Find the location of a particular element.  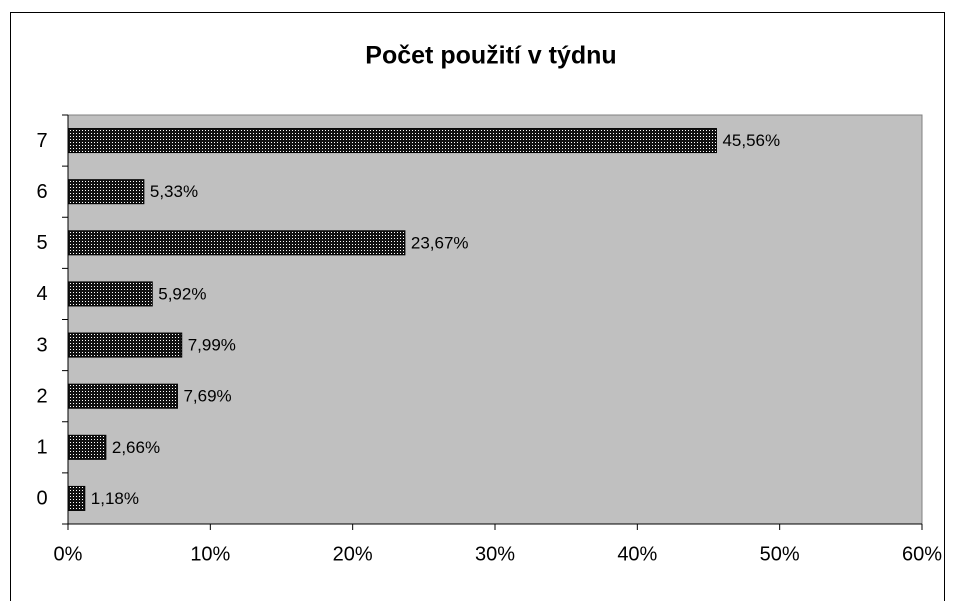

value-label: 5,33% is located at coordinates (174, 191).